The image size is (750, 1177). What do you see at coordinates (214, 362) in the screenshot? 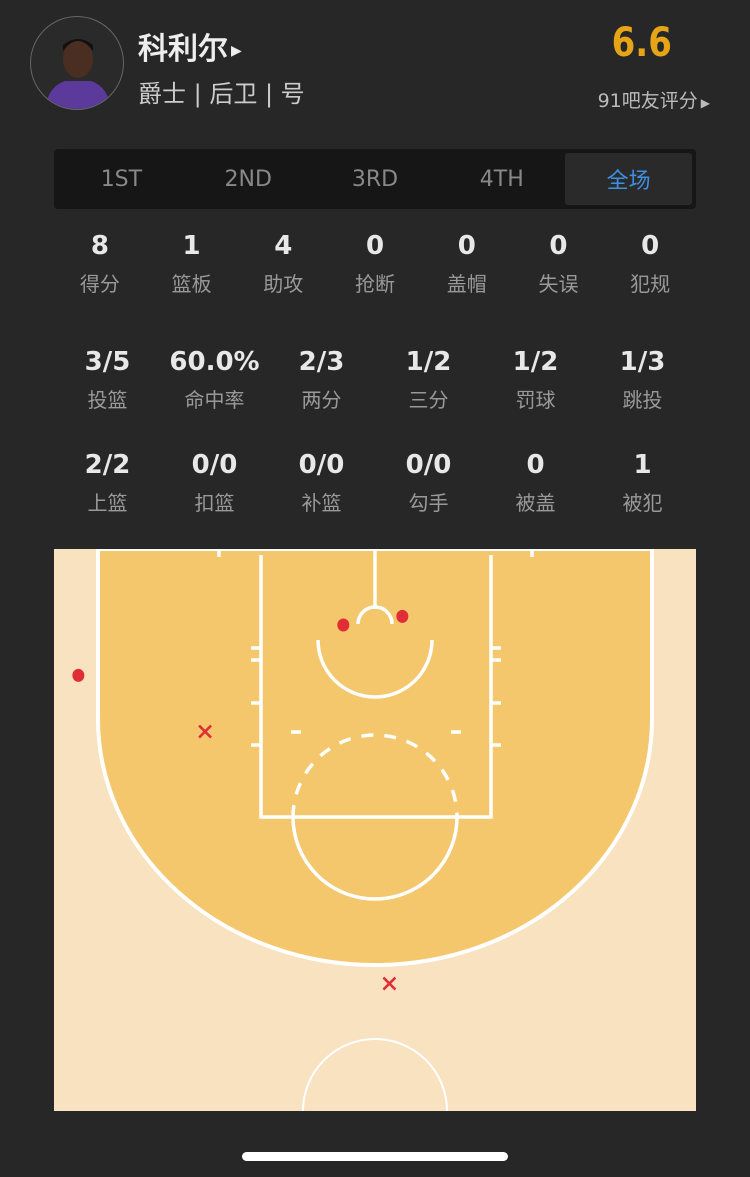
I see `stat-value: 60.0%` at bounding box center [214, 362].